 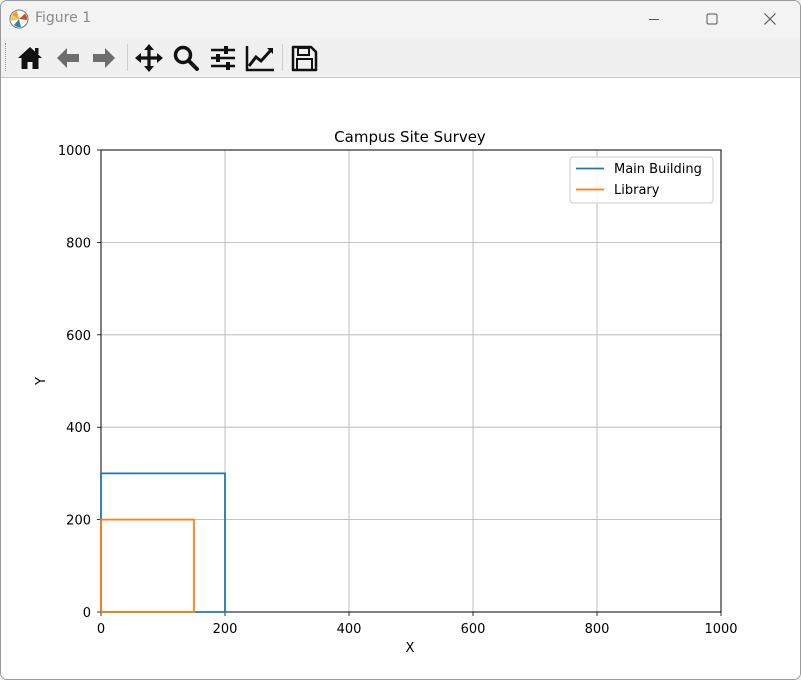 I want to click on magnifier-icon, so click(x=186, y=58).